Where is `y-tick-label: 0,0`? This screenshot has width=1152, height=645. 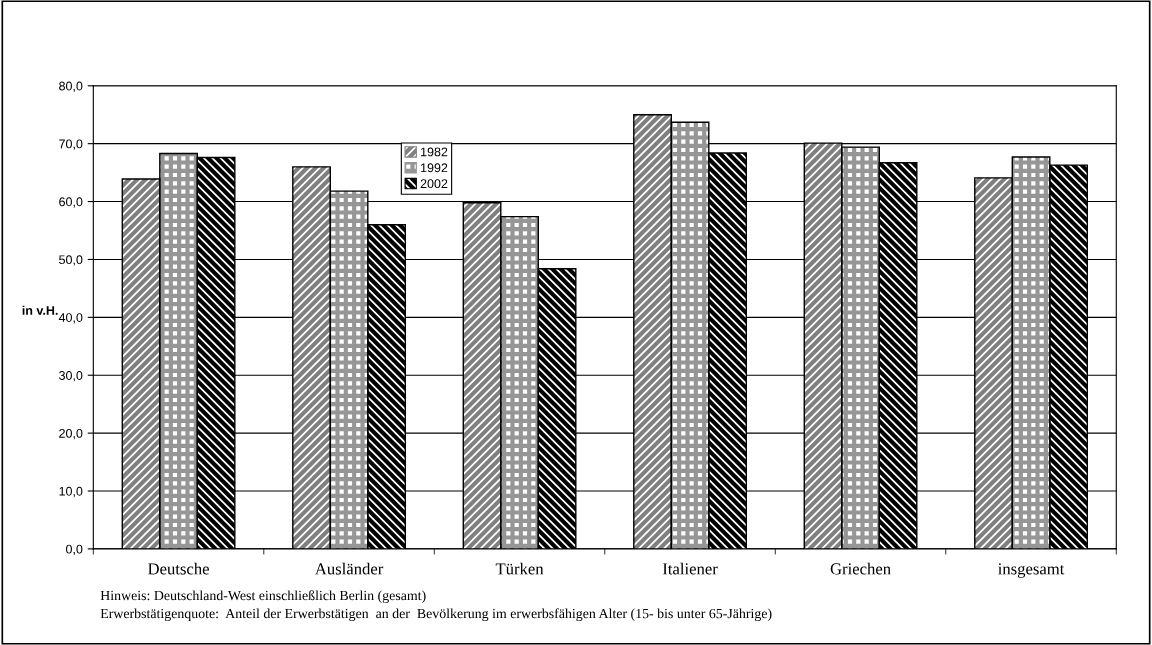 y-tick-label: 0,0 is located at coordinates (74, 550).